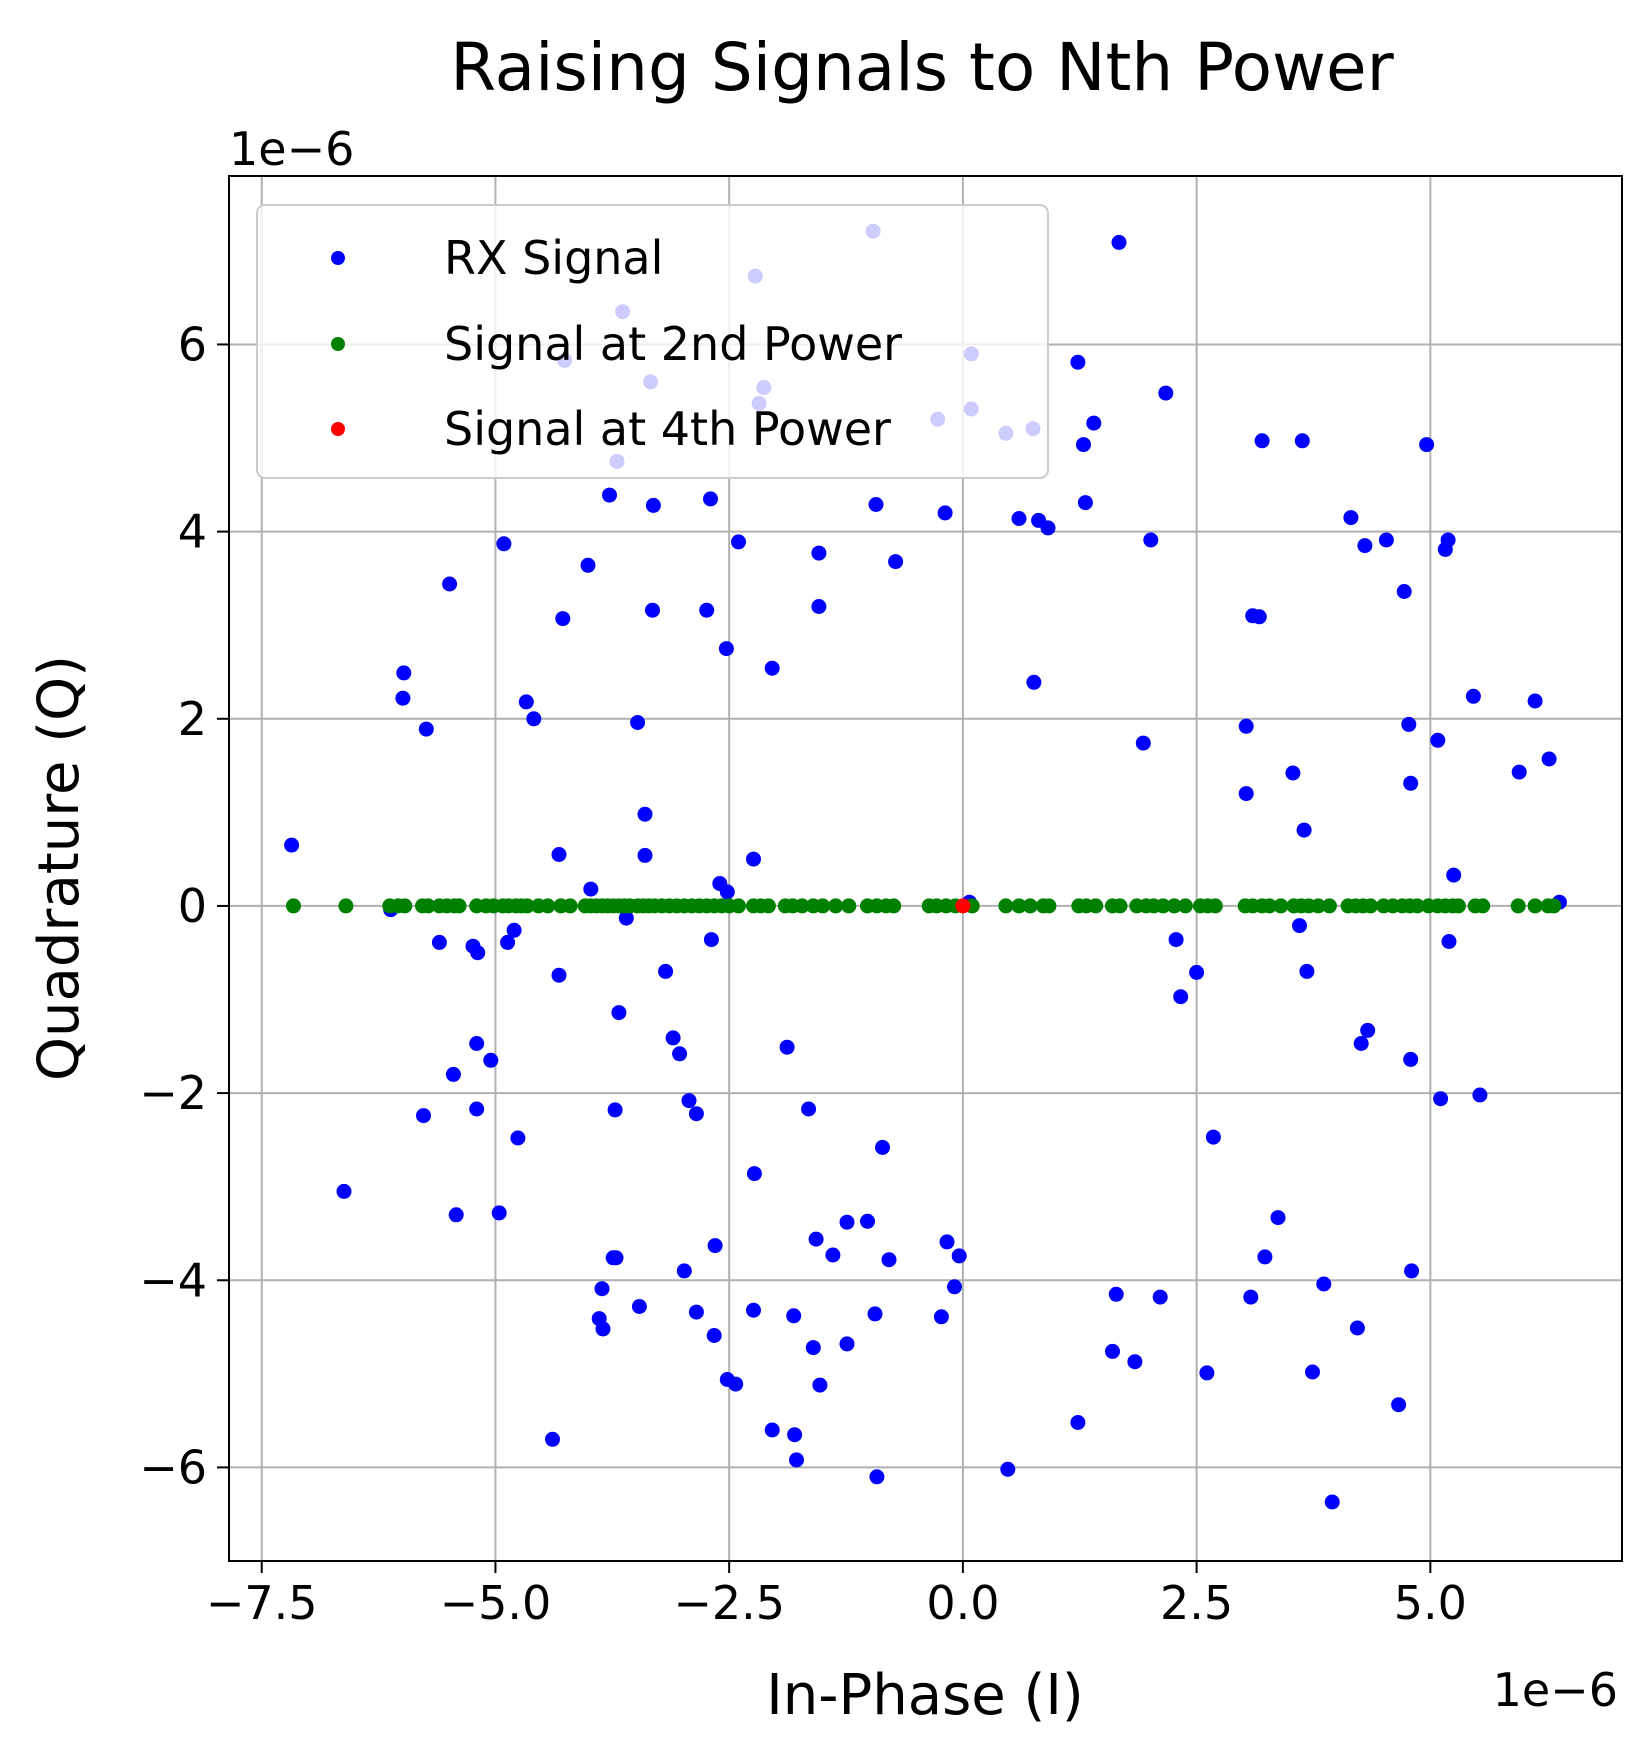  Describe the element at coordinates (291, 149) in the screenshot. I see `y-offset-label: 1e−6` at that location.